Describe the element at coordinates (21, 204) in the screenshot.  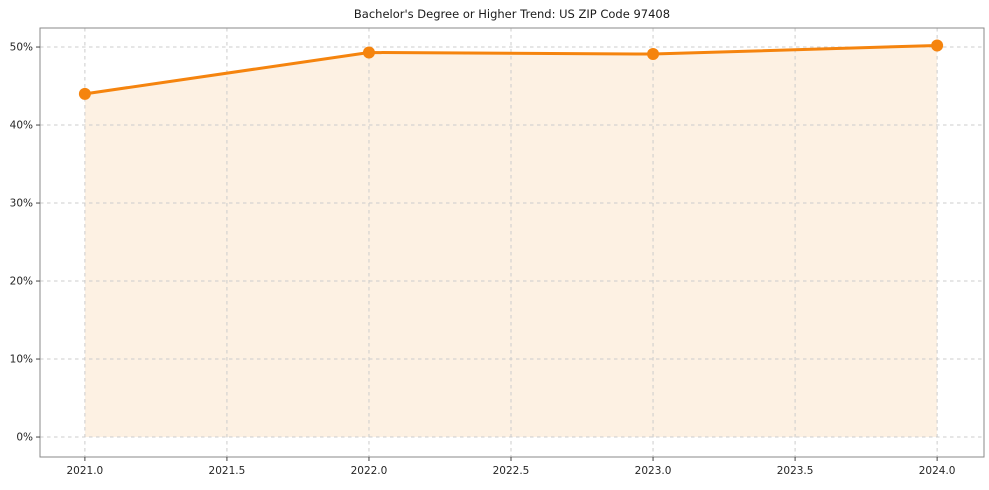
I see `y-tick-label: 30%` at that location.